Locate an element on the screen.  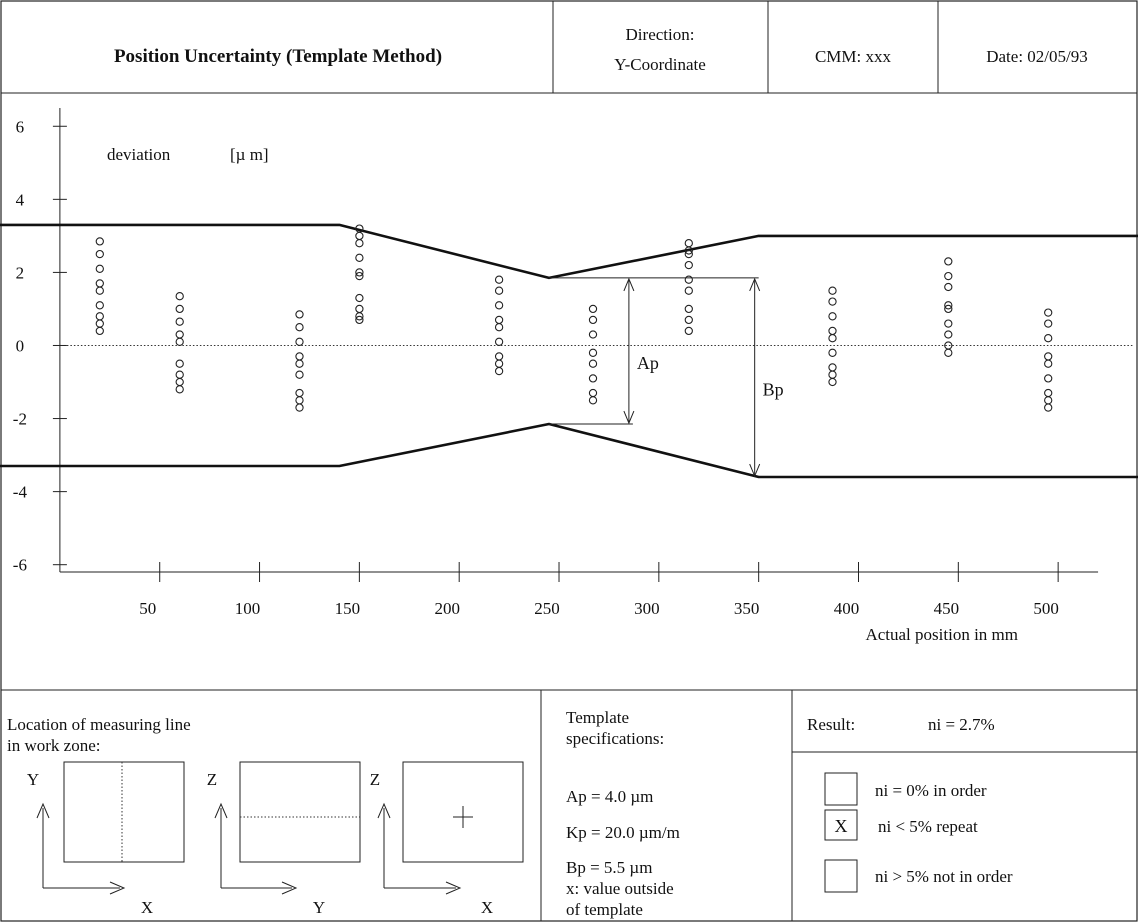
result-option-text: ni > 5% not in order is located at coordinates (944, 876).